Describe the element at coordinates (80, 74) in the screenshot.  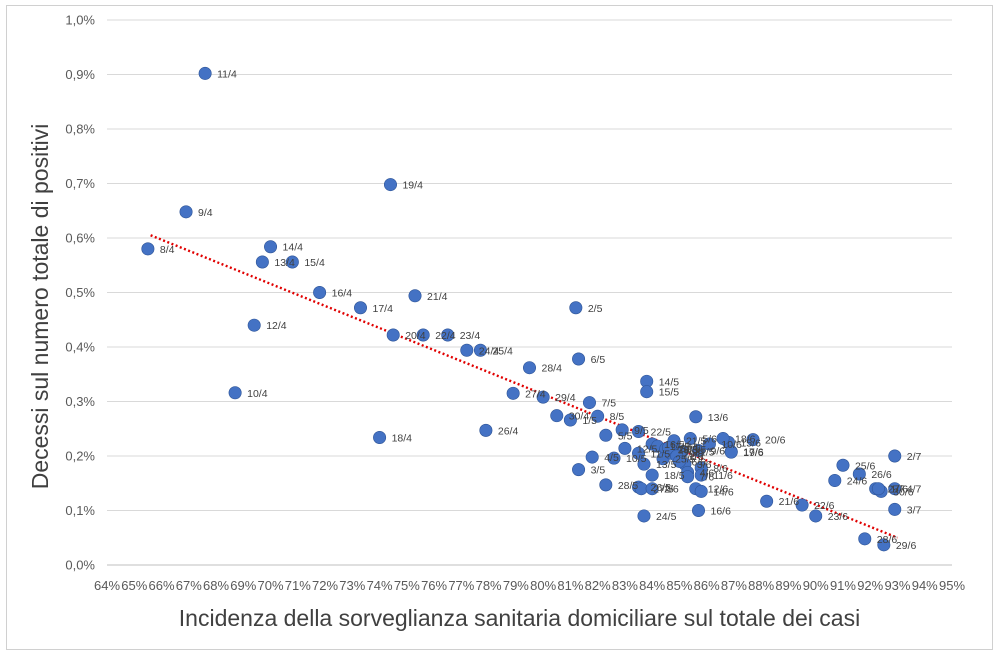
I see `y-tick-label: 0,9%` at that location.